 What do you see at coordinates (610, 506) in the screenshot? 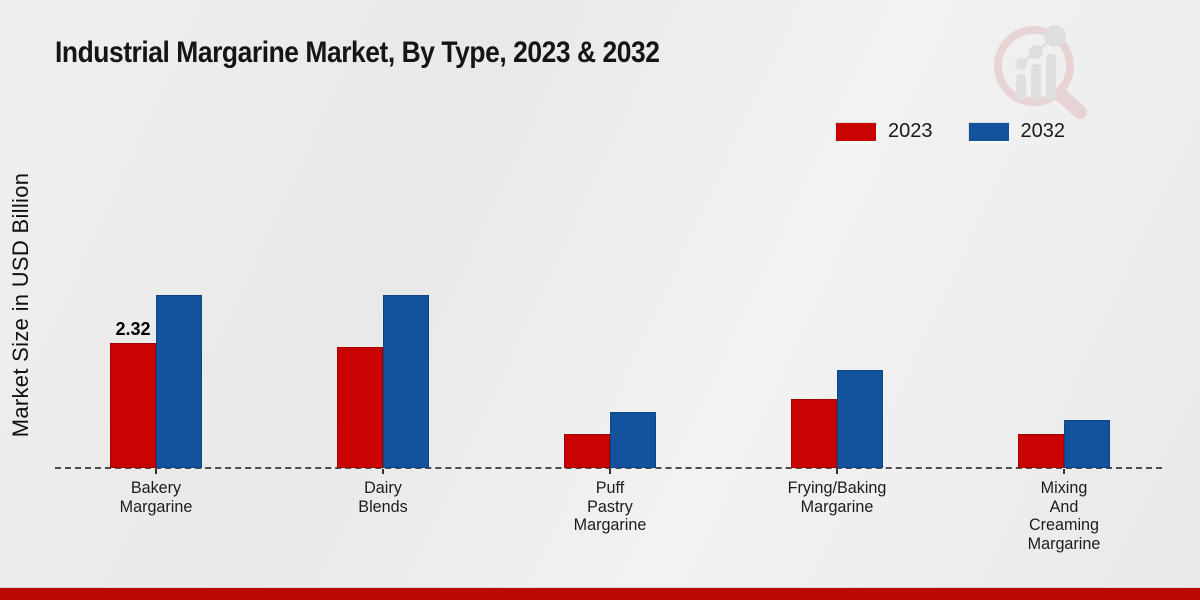
I see `x-axis-label-3: Puff Pastry Margarine` at bounding box center [610, 506].